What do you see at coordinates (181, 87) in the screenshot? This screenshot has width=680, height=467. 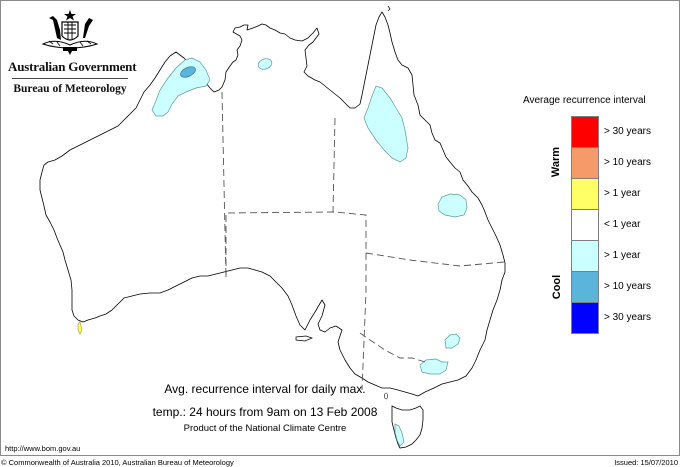 I see `kimberley-cool-area` at bounding box center [181, 87].